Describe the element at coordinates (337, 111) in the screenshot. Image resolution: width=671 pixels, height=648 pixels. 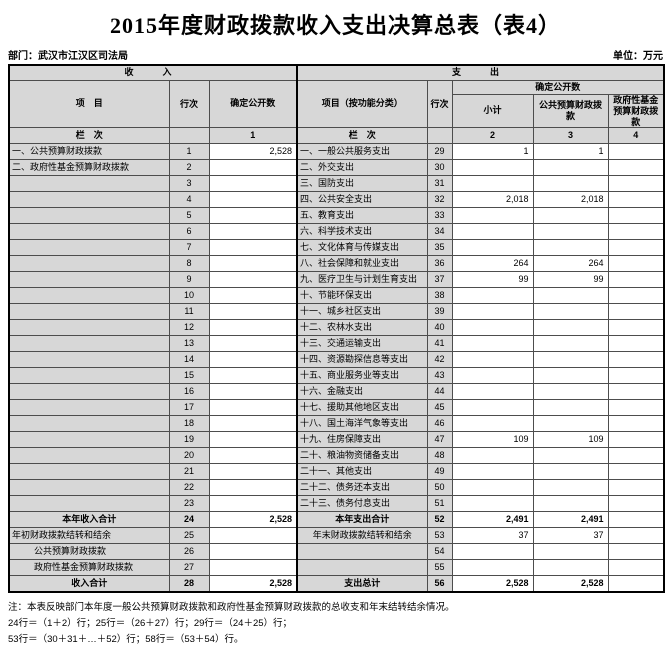
I see `sub-header-row: 小计 公共预算财政拨款 政府性基金预算财政拨款` at that location.